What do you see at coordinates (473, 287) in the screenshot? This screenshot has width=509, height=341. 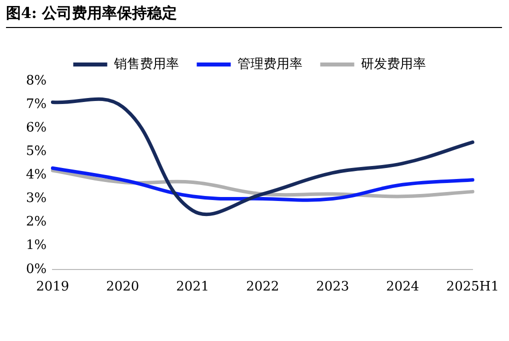 I see `x-tick-label: 2025H1` at bounding box center [473, 287].